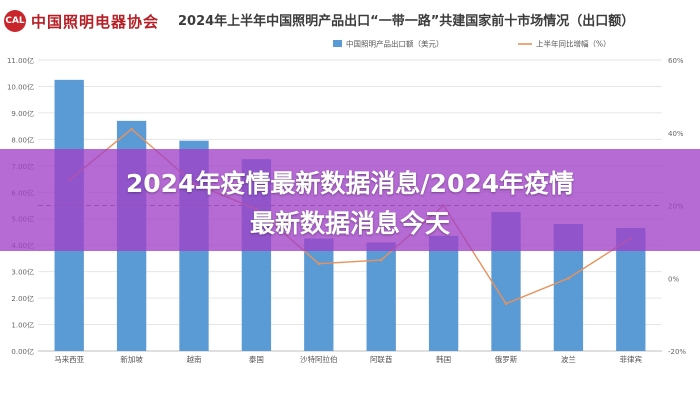 This screenshot has height=400, width=700. What do you see at coordinates (350, 183) in the screenshot?
I see `overlay-headline-line1: 2024年疫情最新数据消息/2024年疫情` at bounding box center [350, 183].